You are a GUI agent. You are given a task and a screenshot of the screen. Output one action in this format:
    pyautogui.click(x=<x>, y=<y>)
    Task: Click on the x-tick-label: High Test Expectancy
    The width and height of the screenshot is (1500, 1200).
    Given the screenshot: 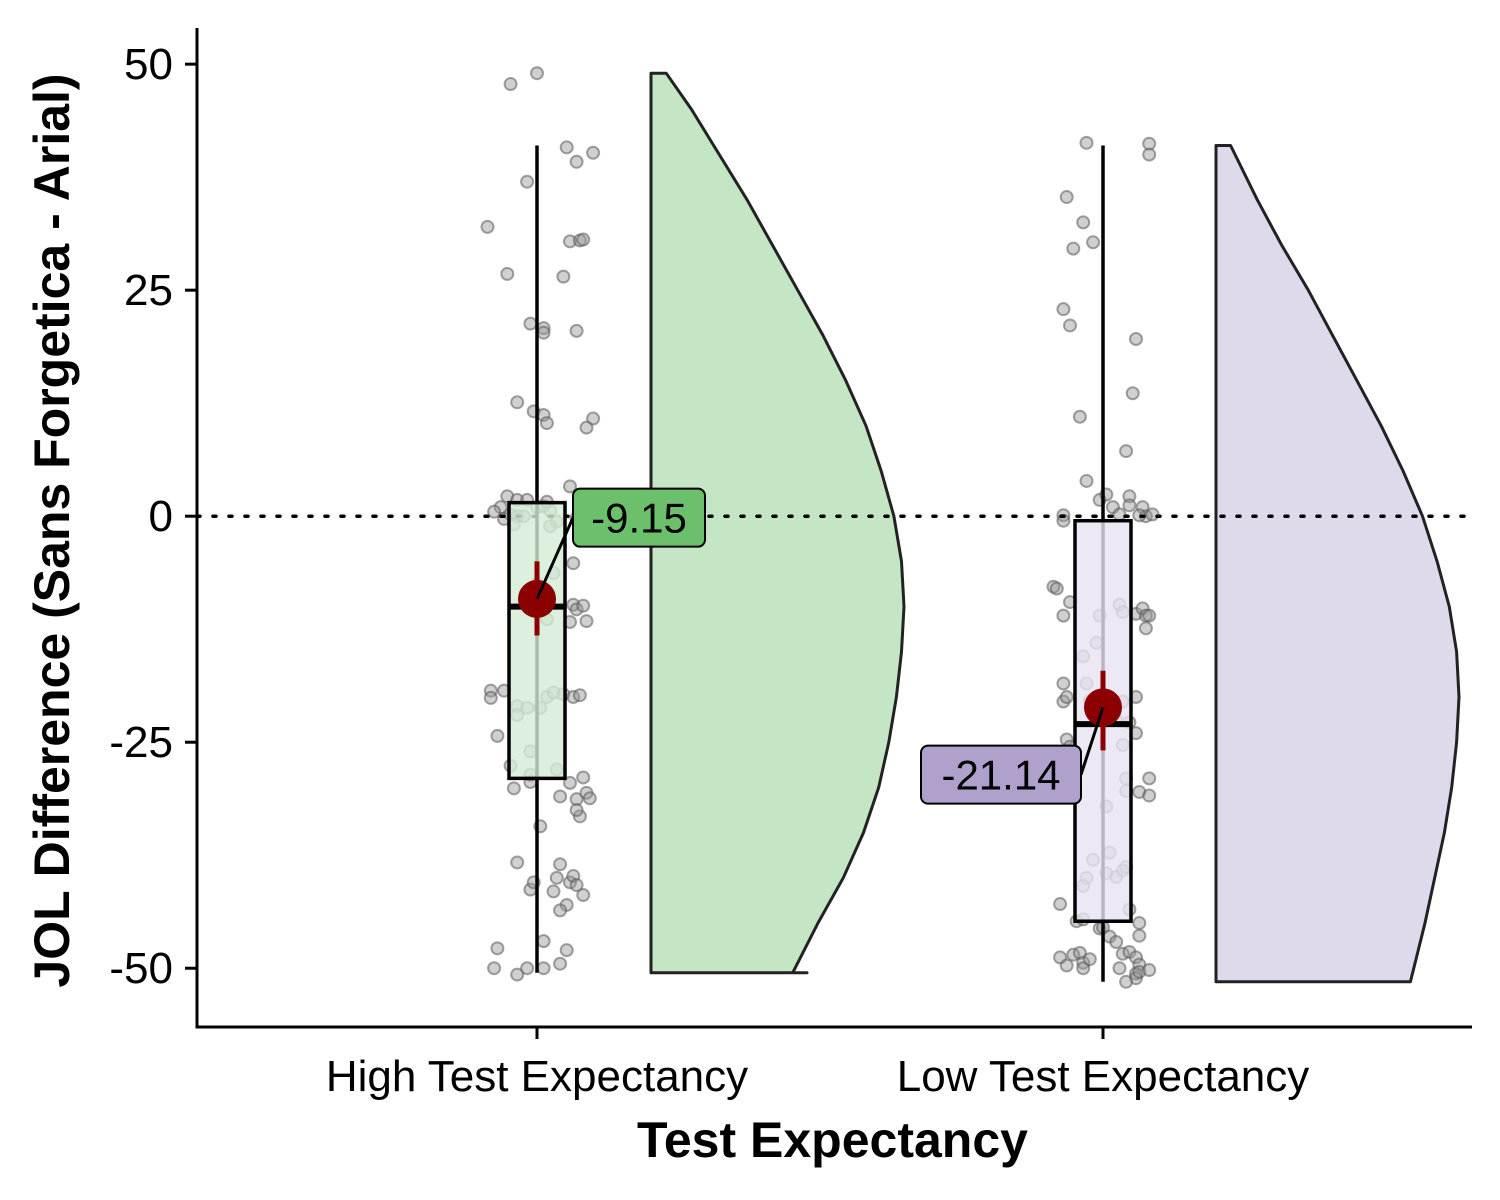 What is the action you would take?
    pyautogui.click(x=537, y=1076)
    